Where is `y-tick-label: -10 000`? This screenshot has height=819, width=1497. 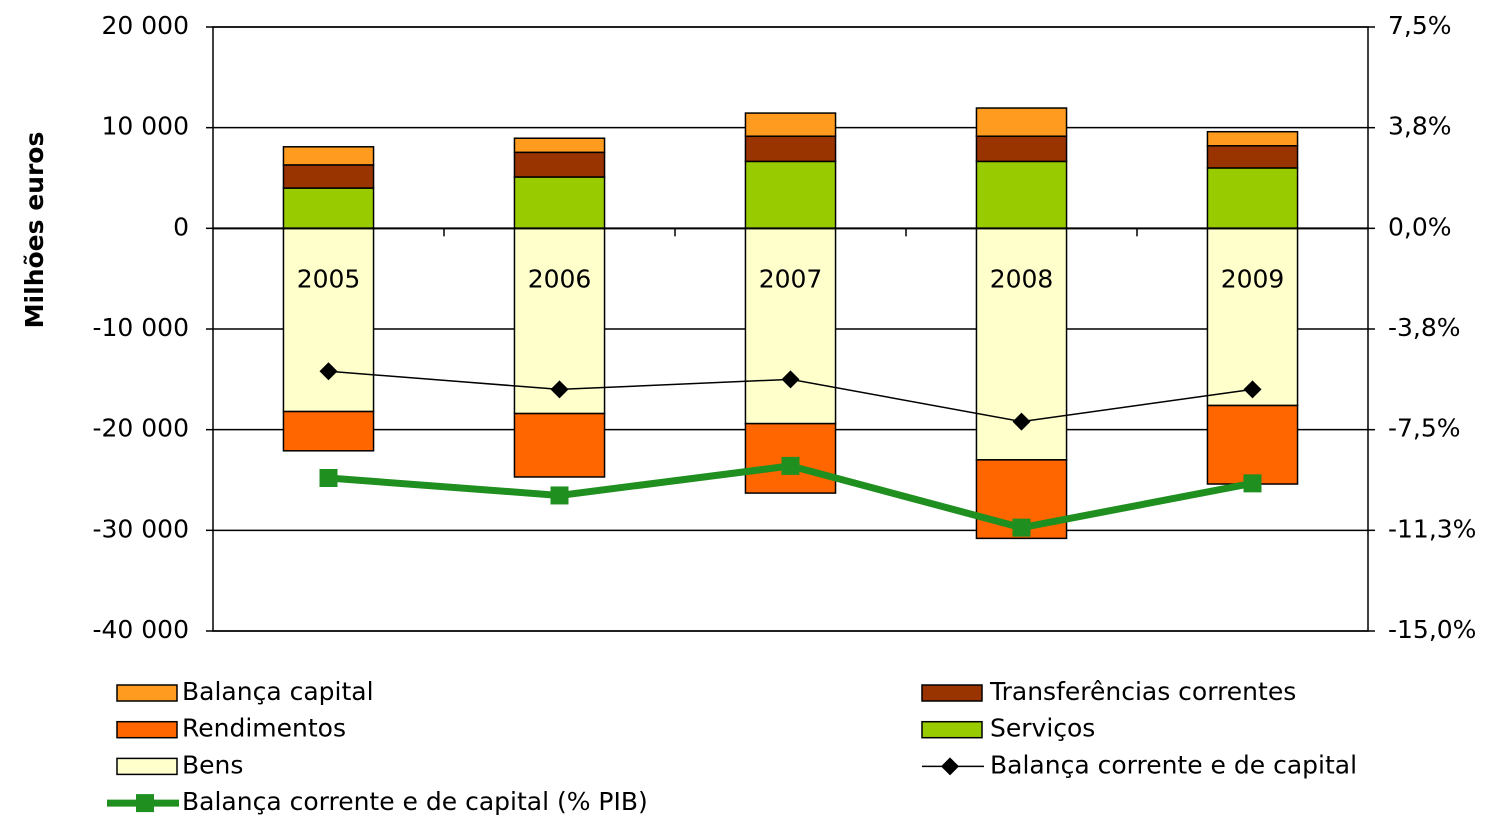
y-tick-label: -10 000 is located at coordinates (141, 327).